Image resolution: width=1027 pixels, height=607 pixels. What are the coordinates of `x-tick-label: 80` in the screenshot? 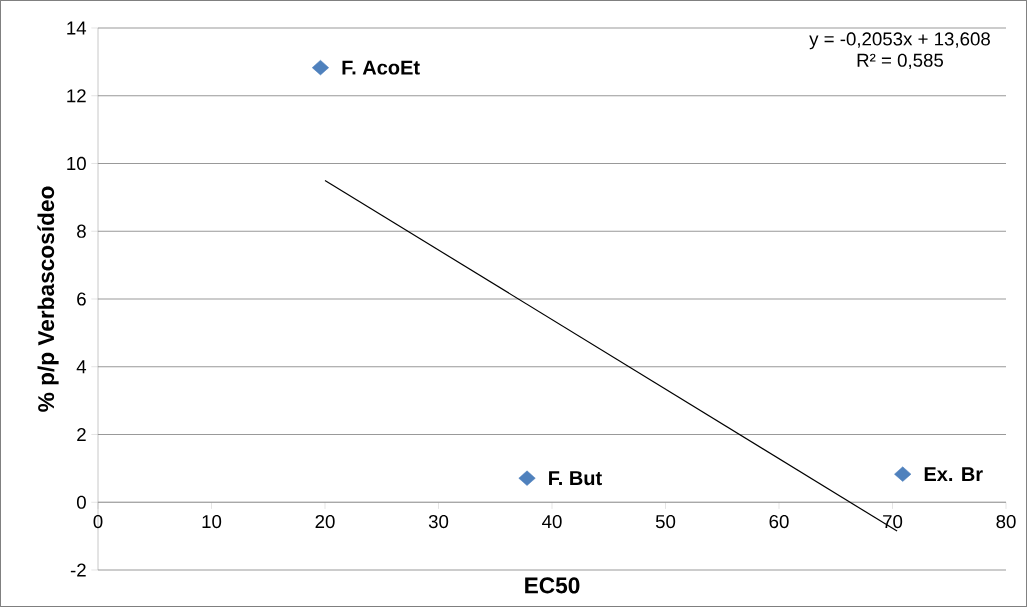 It's located at (1006, 521).